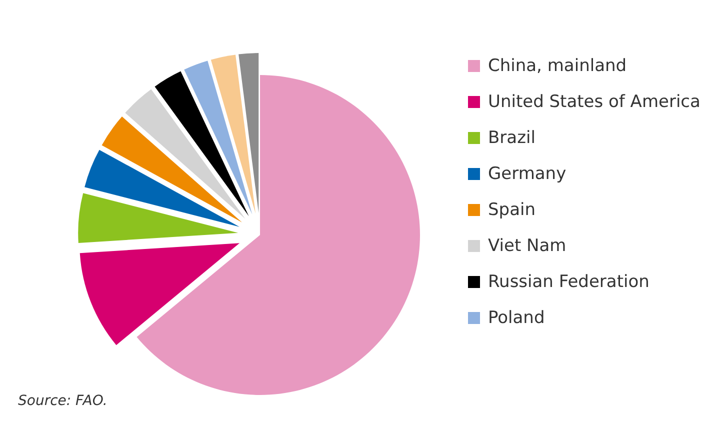 The image size is (715, 440). What do you see at coordinates (516, 318) in the screenshot?
I see `legend-label: Poland` at bounding box center [516, 318].